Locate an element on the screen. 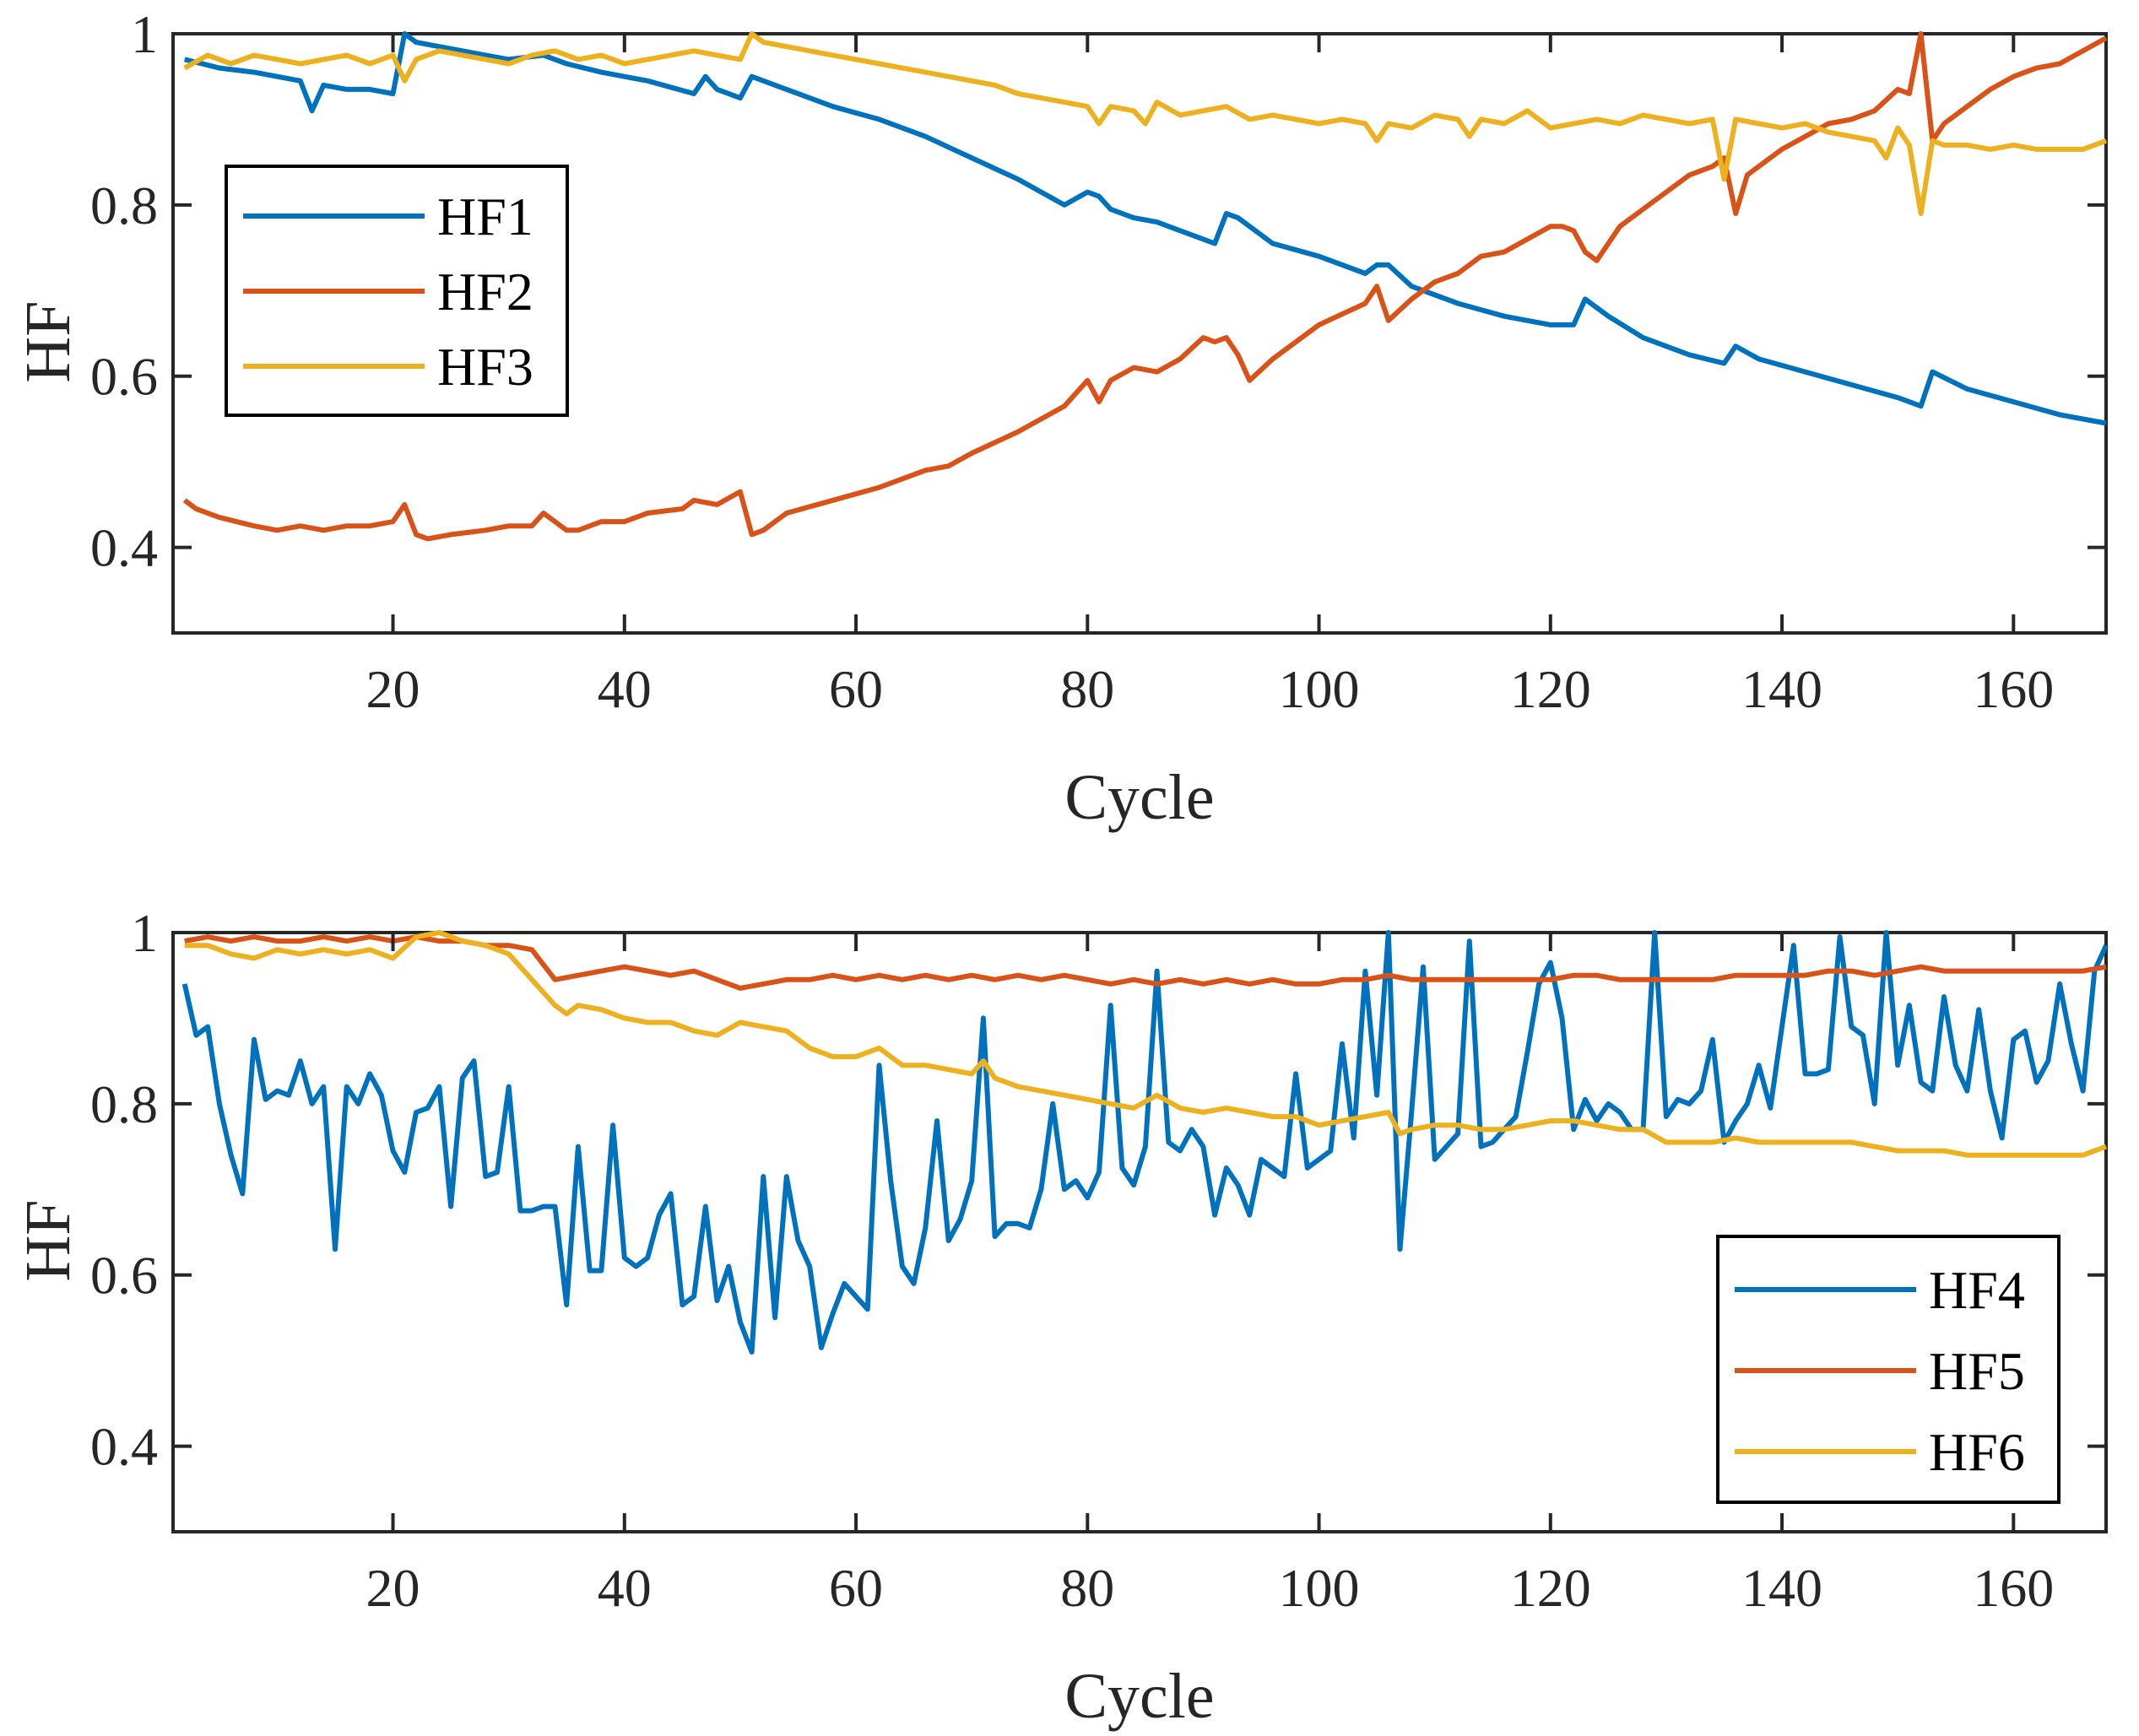  top-y-axis-label: HF is located at coordinates (48, 341).